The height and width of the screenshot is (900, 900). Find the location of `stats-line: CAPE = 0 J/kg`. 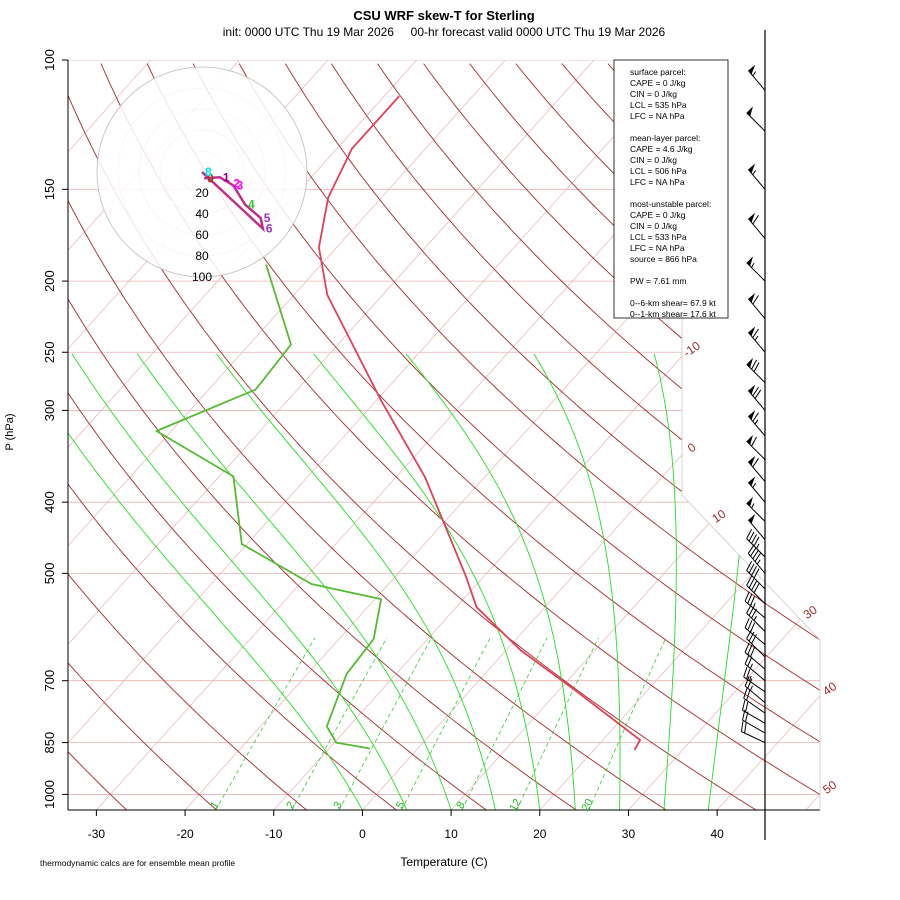

stats-line: CAPE = 0 J/kg is located at coordinates (658, 83).